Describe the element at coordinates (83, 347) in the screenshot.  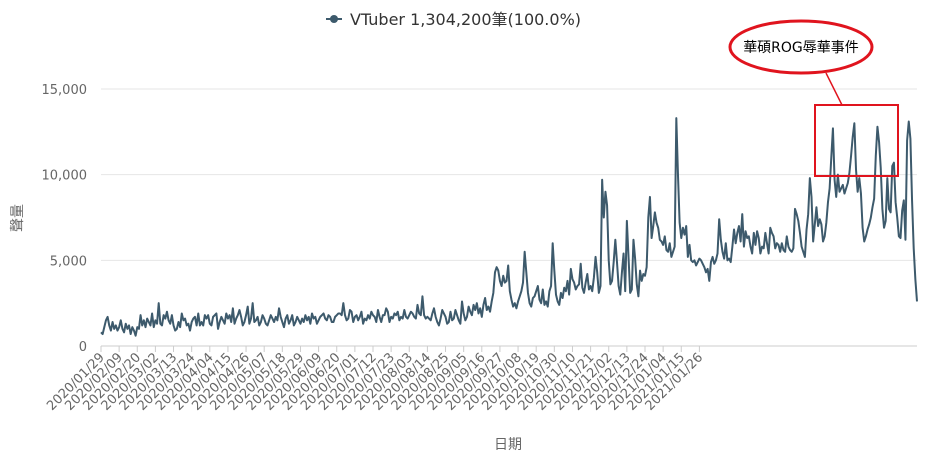
I see `y-tick-label: 0` at that location.